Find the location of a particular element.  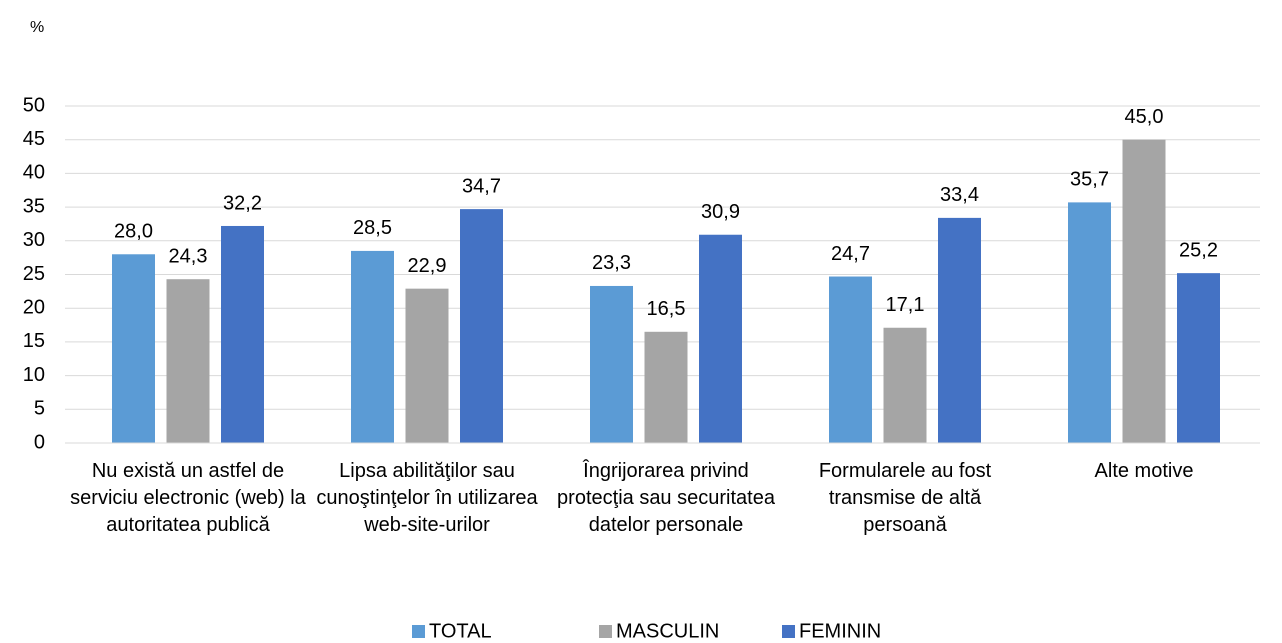

value-label: 28,5 is located at coordinates (372, 228).